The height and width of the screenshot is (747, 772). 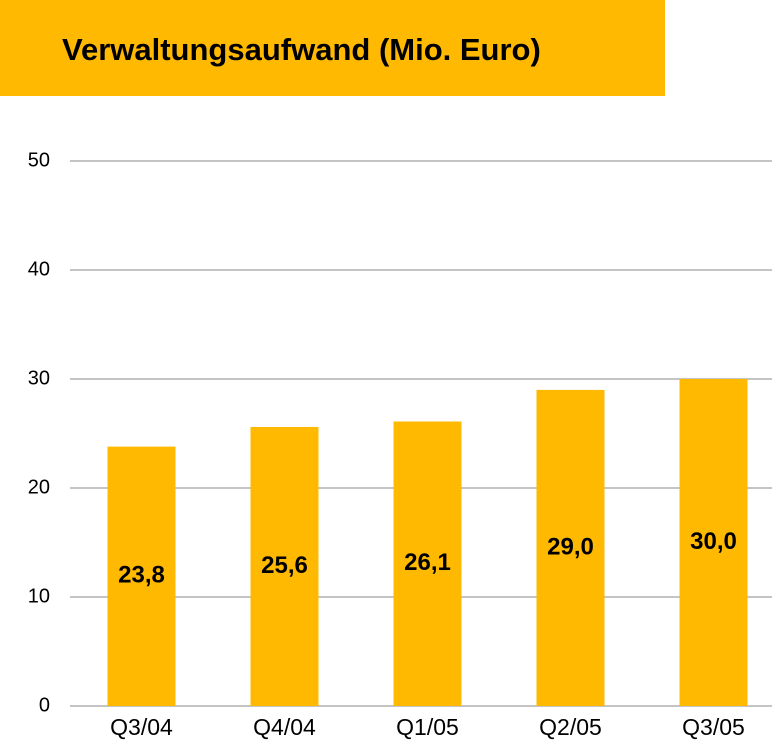 I want to click on y-tick-label: 0, so click(x=44, y=705).